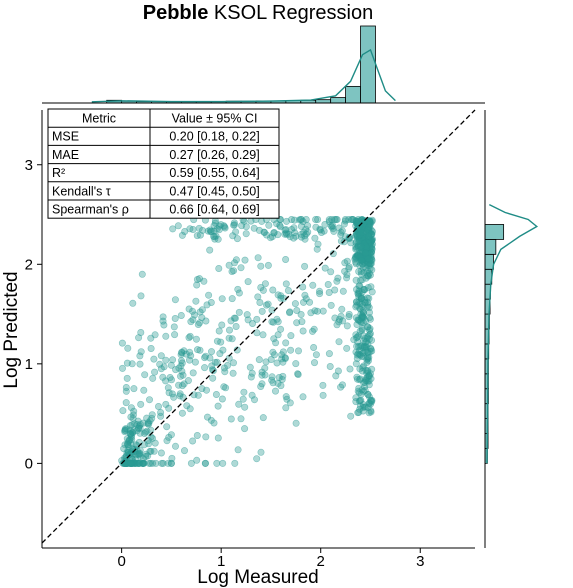 The height and width of the screenshot is (588, 573). I want to click on metrics-row-value: 0.20 [0.18, 0.22], so click(214, 137).